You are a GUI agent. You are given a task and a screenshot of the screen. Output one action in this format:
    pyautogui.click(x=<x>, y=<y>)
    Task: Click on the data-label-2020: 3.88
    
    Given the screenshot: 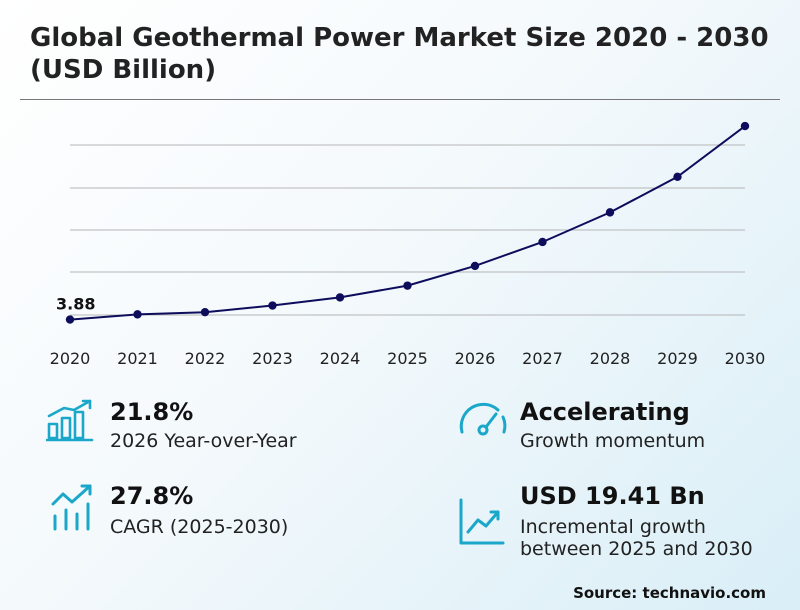 What is the action you would take?
    pyautogui.click(x=75, y=304)
    